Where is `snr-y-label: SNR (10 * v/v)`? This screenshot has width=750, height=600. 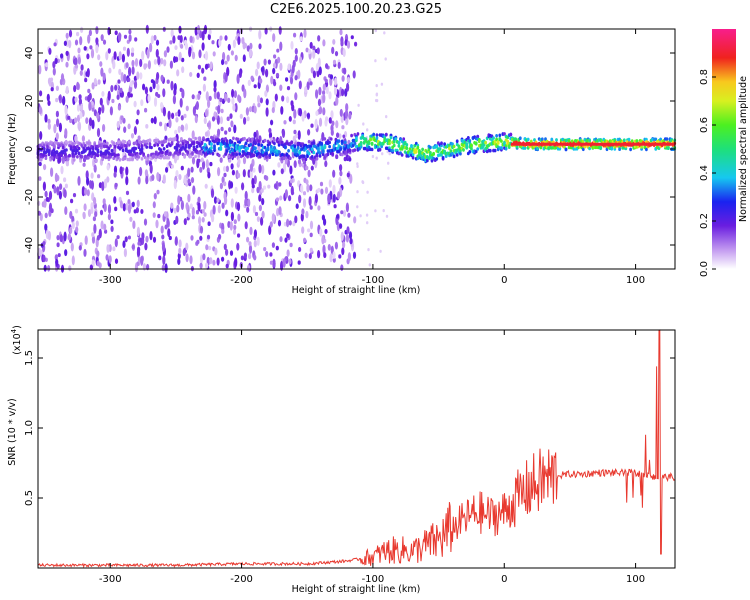 snr-y-label: SNR (10 * v/v) is located at coordinates (12, 432).